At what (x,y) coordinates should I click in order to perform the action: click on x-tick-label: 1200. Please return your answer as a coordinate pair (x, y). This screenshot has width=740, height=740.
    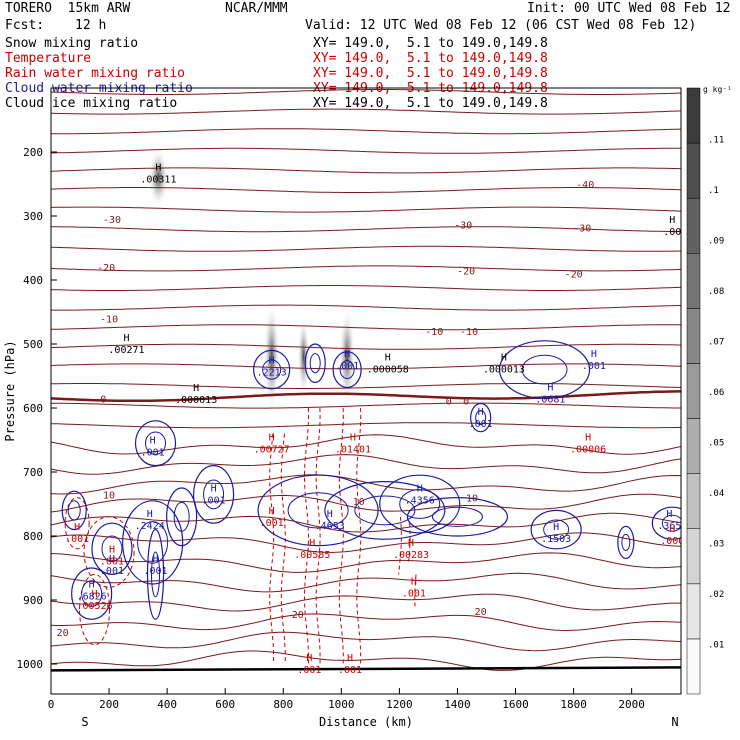
    Looking at the image, I should click on (399, 704).